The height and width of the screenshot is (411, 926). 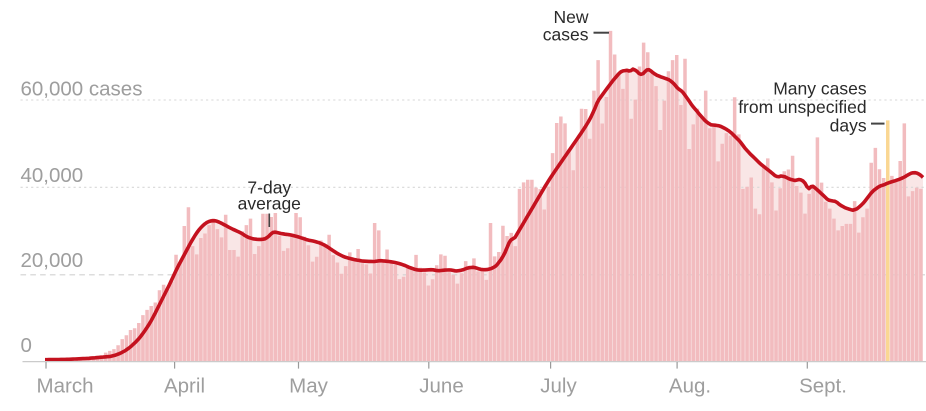 I want to click on svg-text: 7-day, so click(x=269, y=187).